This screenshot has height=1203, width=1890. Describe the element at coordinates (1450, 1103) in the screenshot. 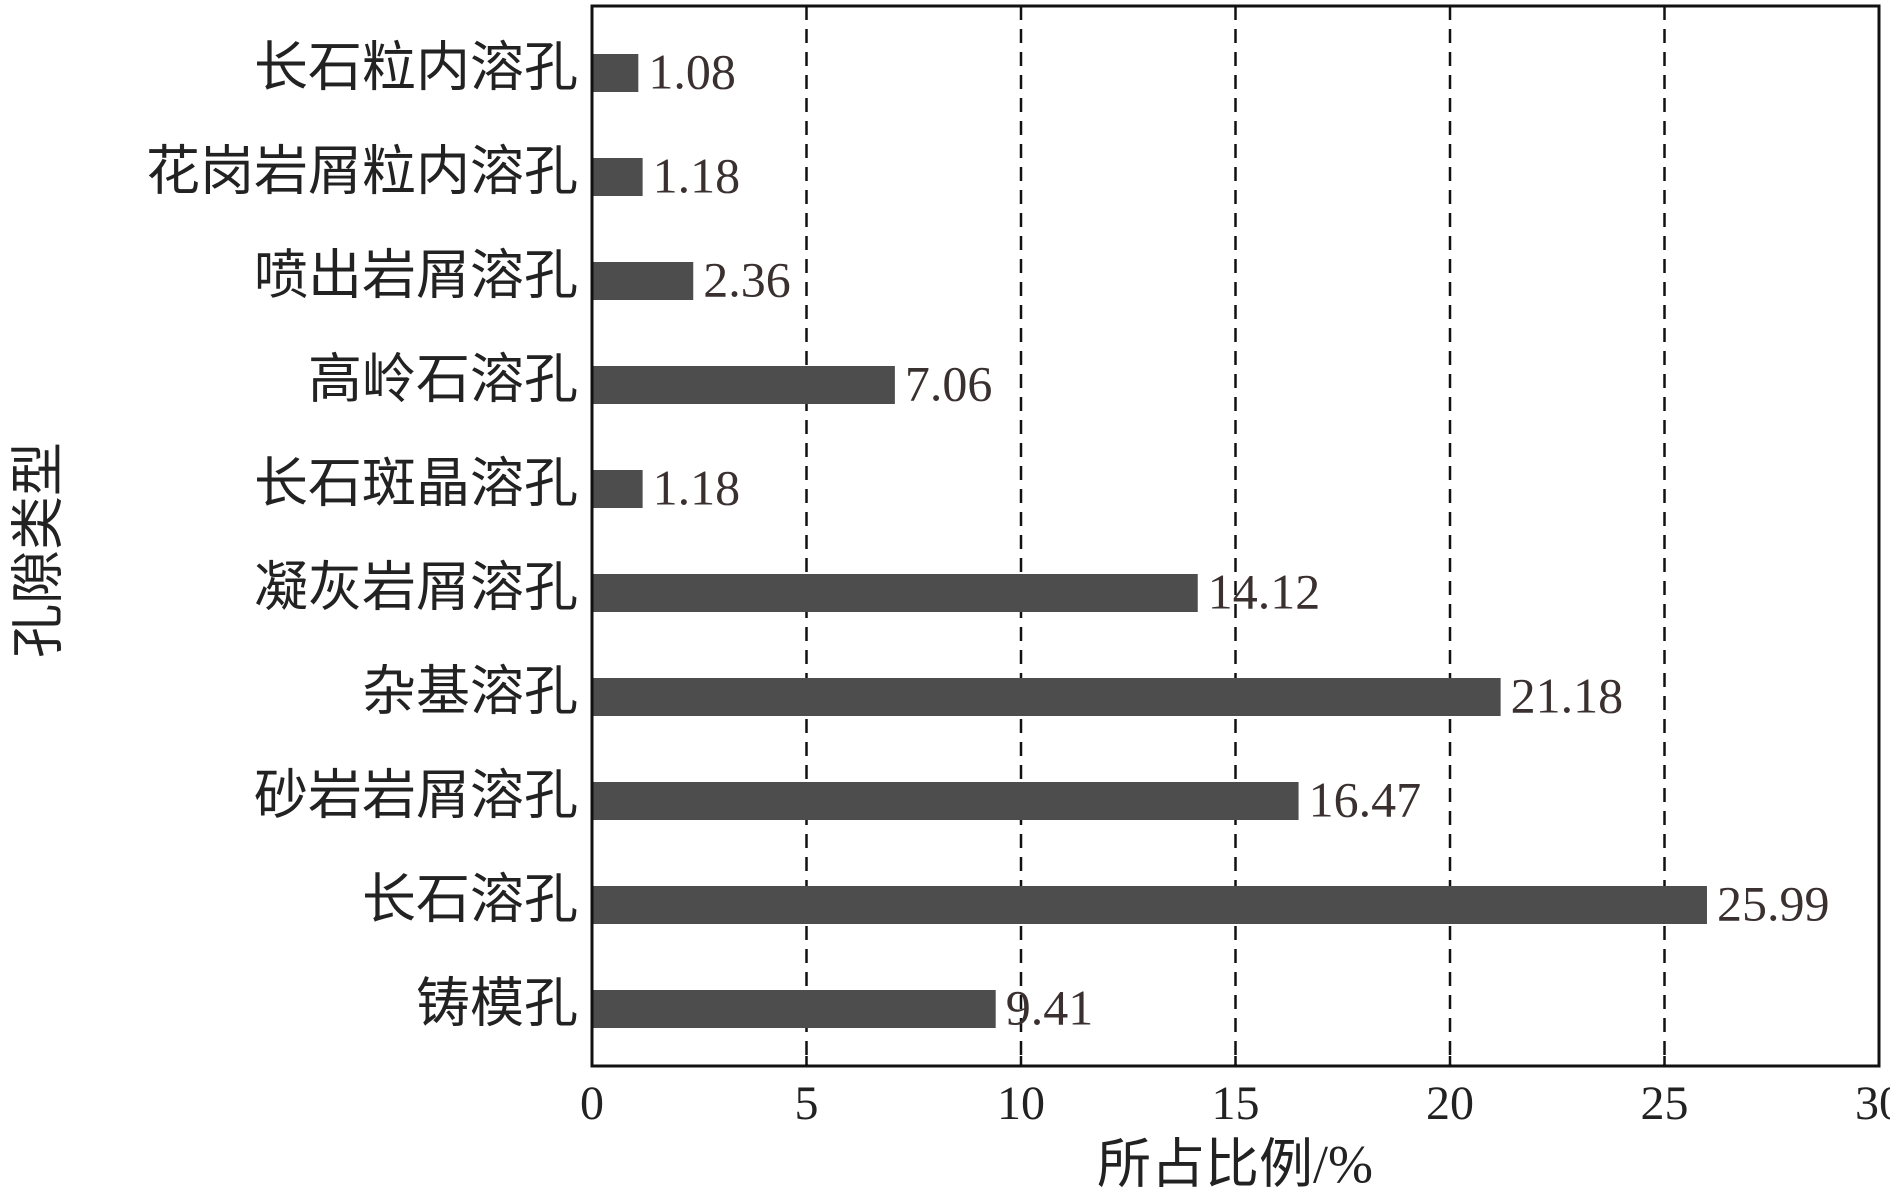

I see `x-tick-label: 20` at that location.